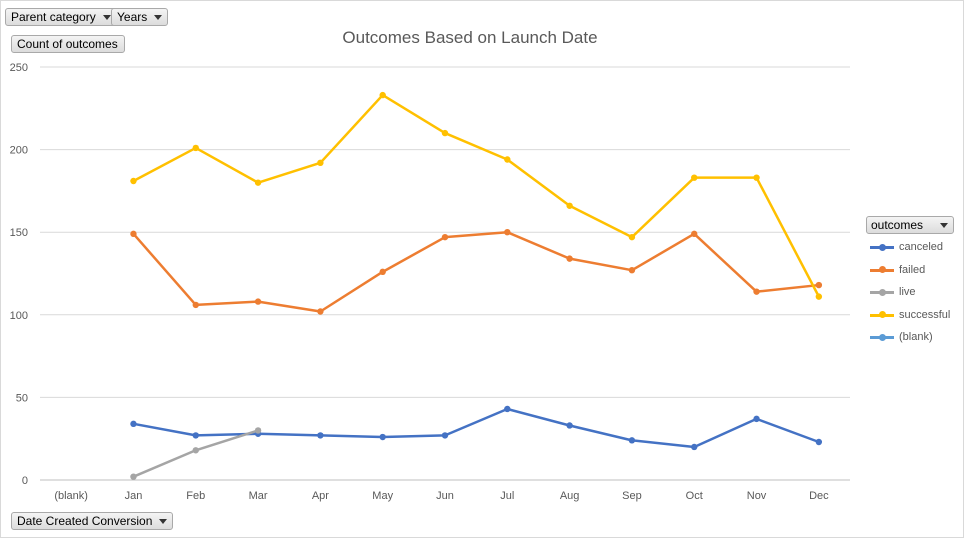  Describe the element at coordinates (19, 68) in the screenshot. I see `y-tick-label: 250` at that location.